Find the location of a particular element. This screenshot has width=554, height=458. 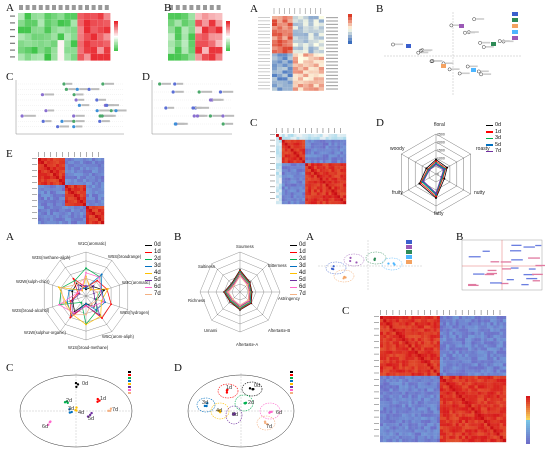

group-ellipse is located at coordinates (220, 411).